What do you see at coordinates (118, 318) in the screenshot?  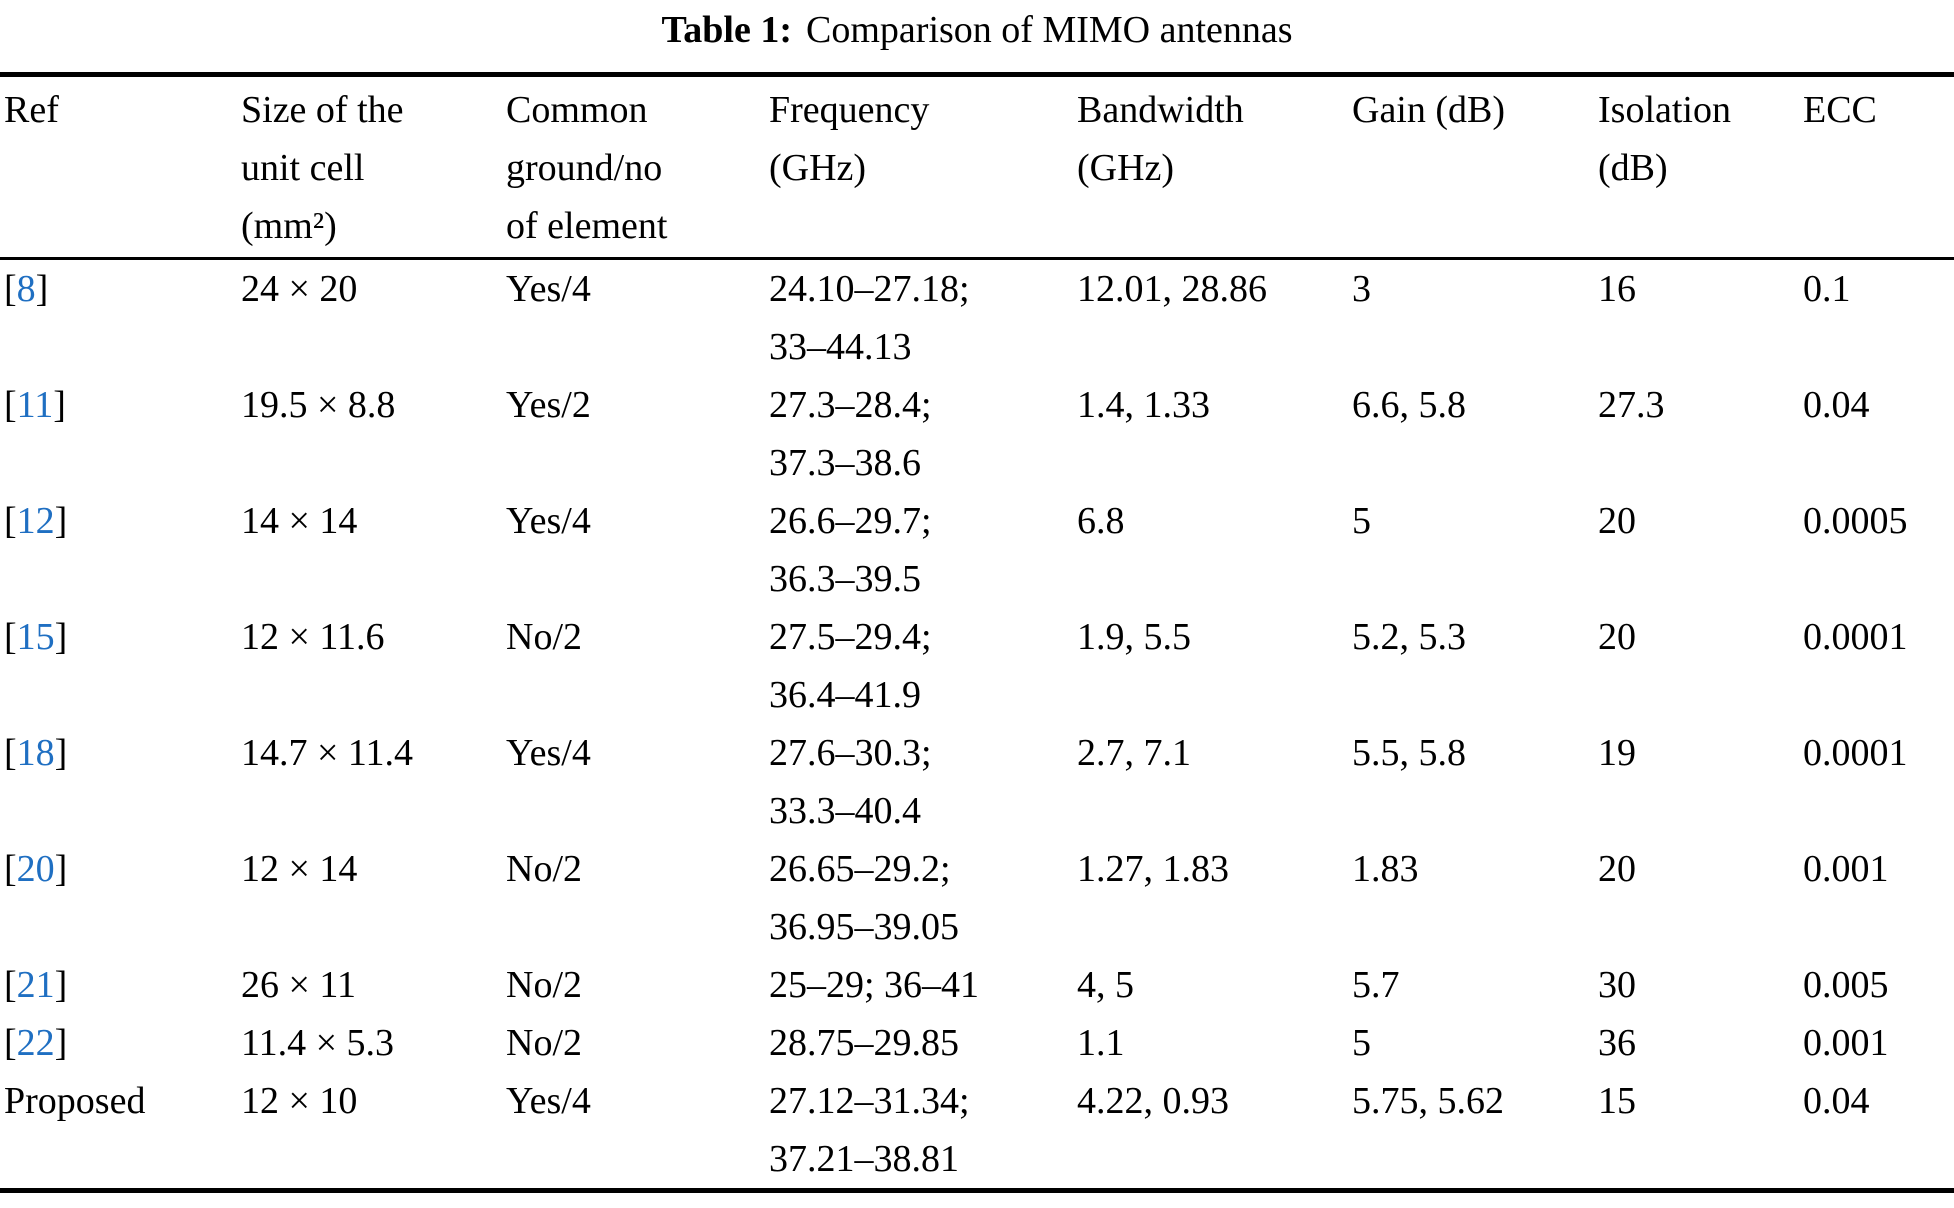 I see `cell-ref: [8]` at bounding box center [118, 318].